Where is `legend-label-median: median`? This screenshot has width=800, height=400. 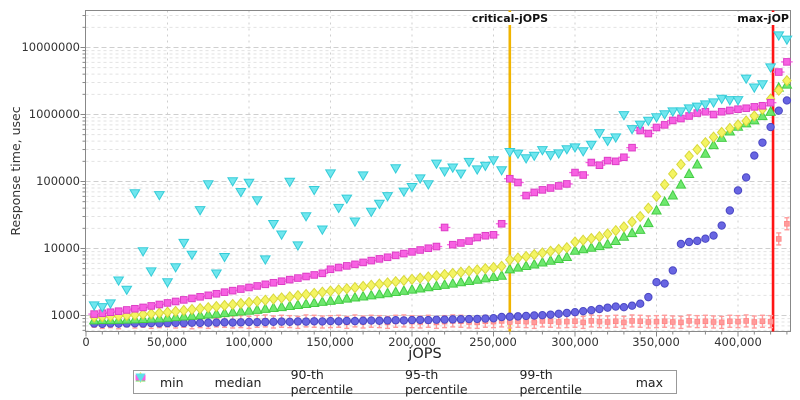 legend-label-median: median is located at coordinates (238, 382).